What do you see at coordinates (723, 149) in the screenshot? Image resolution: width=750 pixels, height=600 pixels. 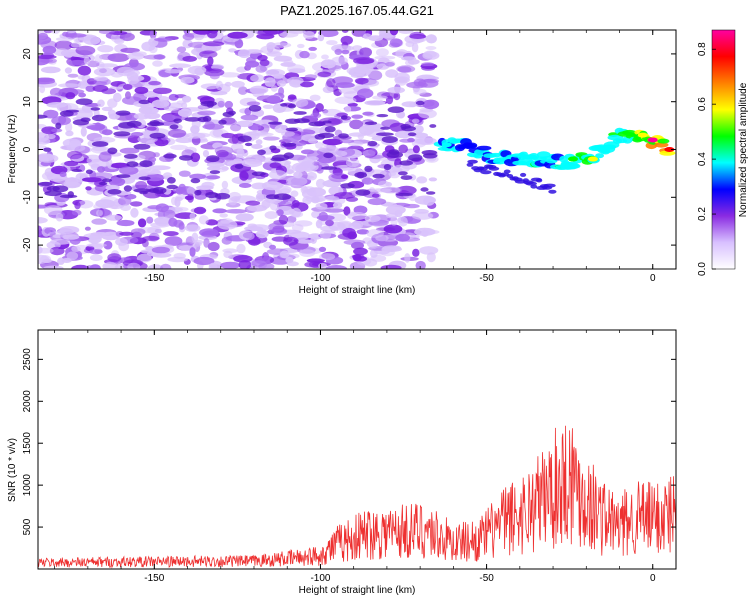 I see `colorbar-frame` at bounding box center [723, 149].